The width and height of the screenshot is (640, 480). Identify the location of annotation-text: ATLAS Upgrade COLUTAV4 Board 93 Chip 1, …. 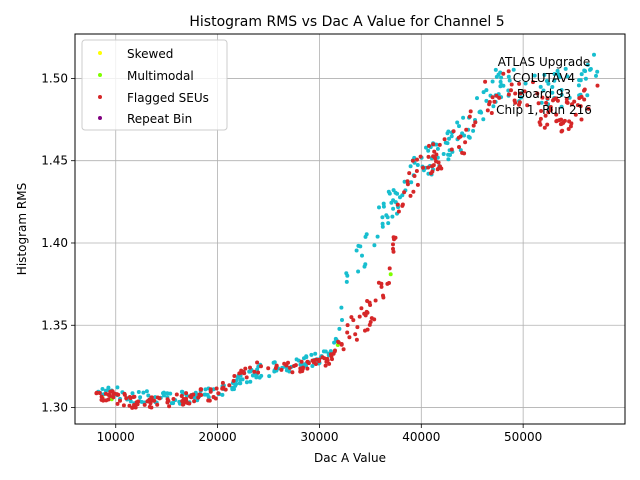
(544, 86).